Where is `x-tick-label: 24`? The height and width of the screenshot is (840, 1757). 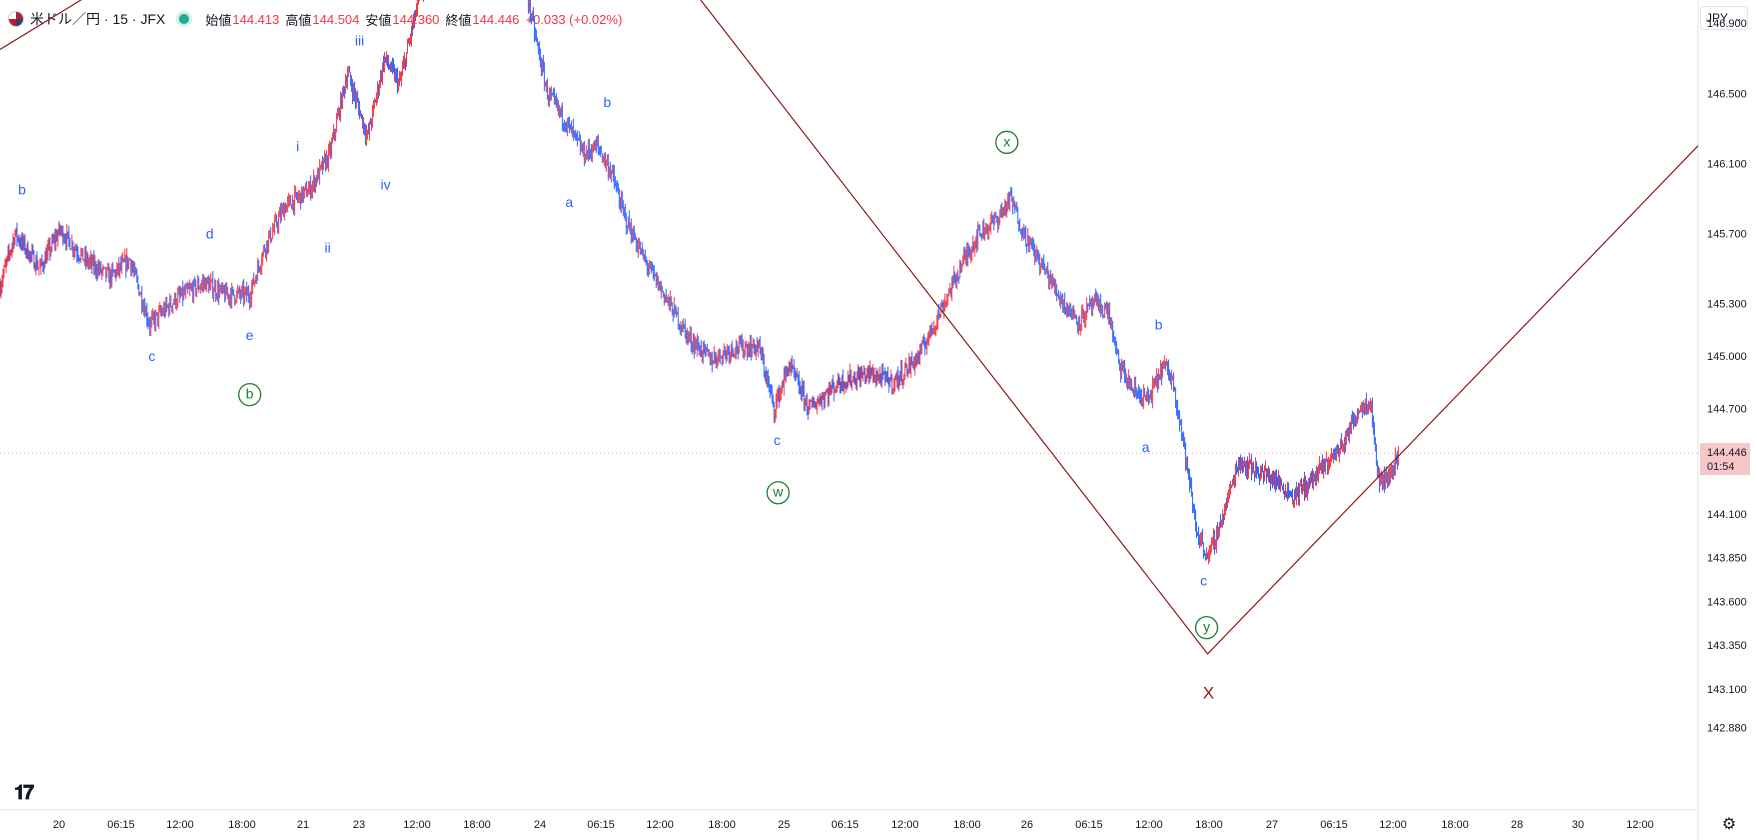 x-tick-label: 24 is located at coordinates (540, 825).